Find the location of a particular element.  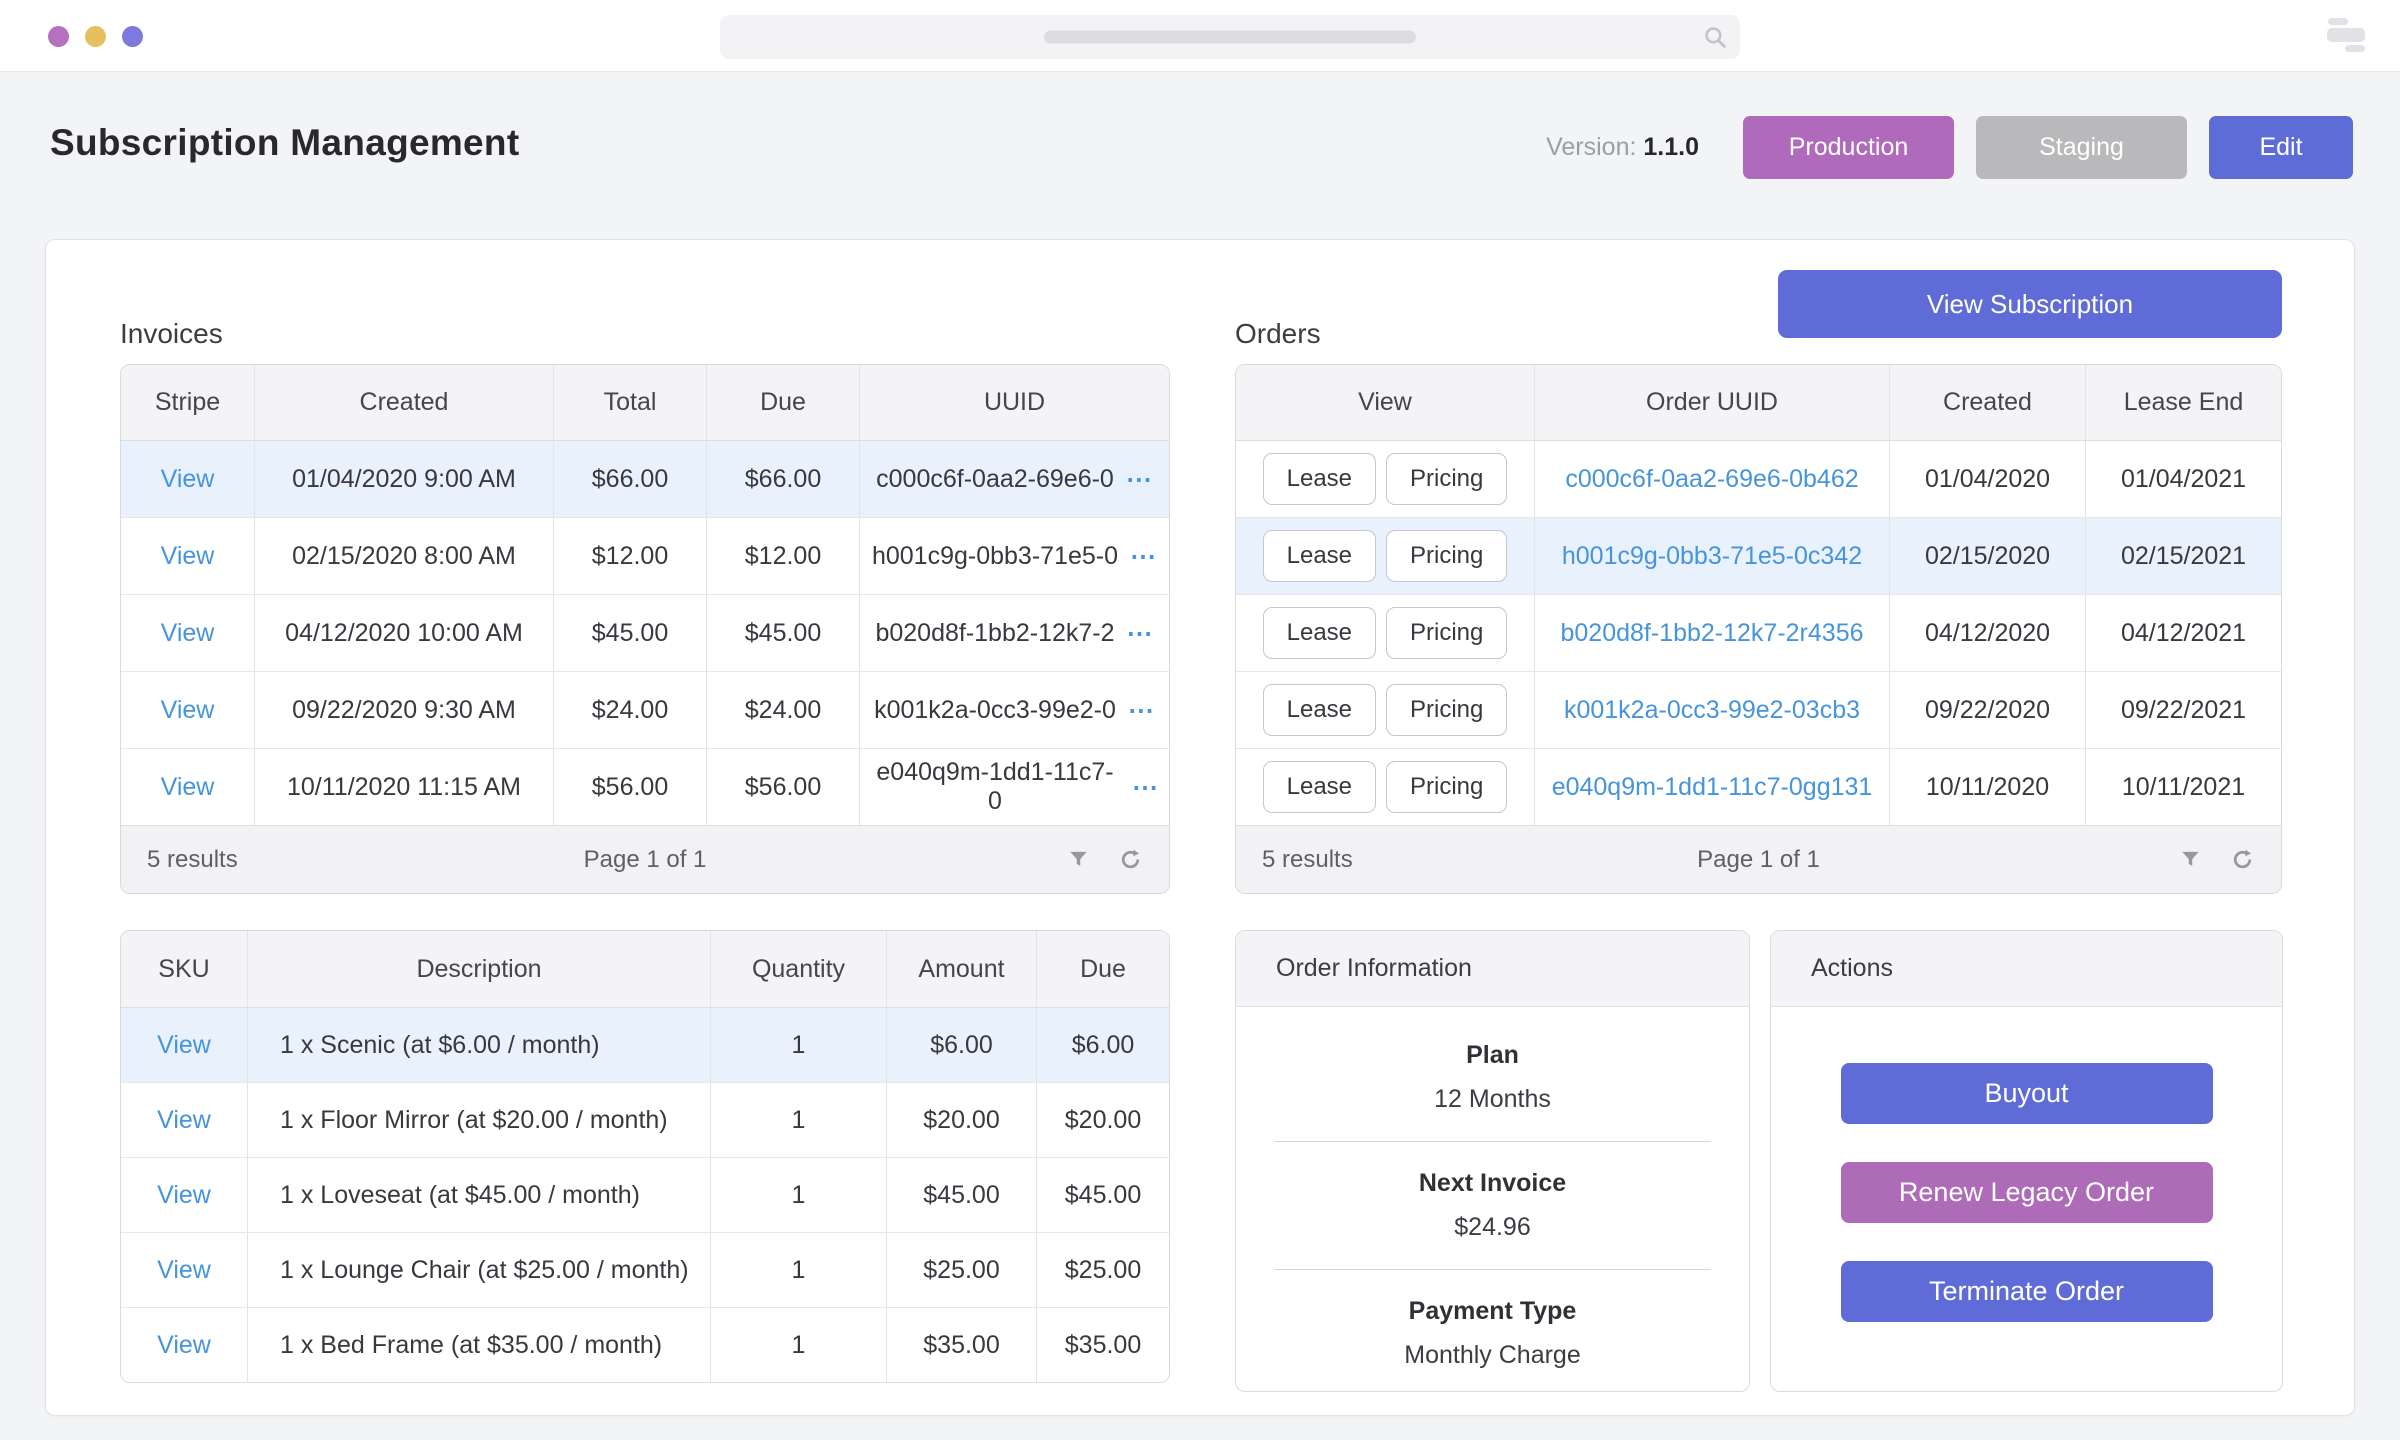

order-uuid-link: k001k2a-0cc3-99e2-03cb3 is located at coordinates (1712, 709).